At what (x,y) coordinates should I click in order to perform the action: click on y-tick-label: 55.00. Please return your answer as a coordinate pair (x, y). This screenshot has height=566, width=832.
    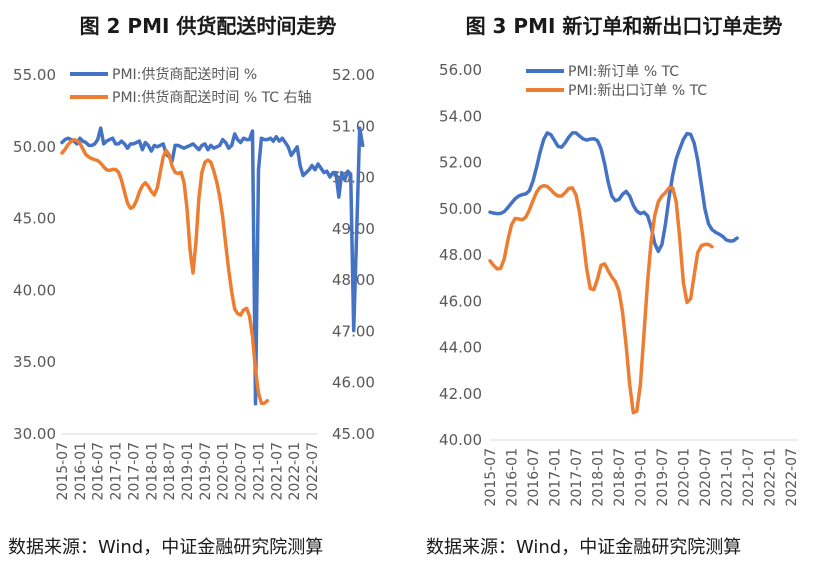
    Looking at the image, I should click on (34, 75).